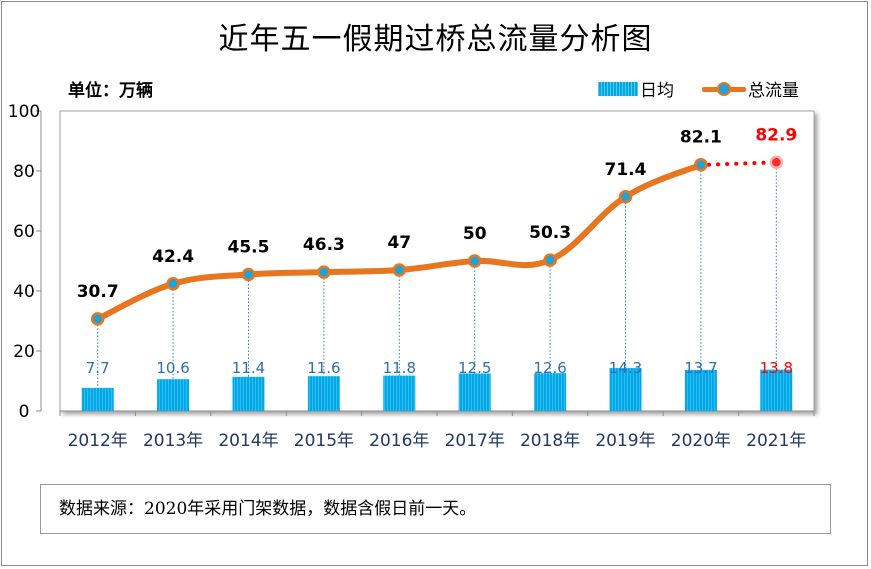 Image resolution: width=871 pixels, height=569 pixels. What do you see at coordinates (625, 441) in the screenshot?
I see `x-tick-label: 2019年` at bounding box center [625, 441].